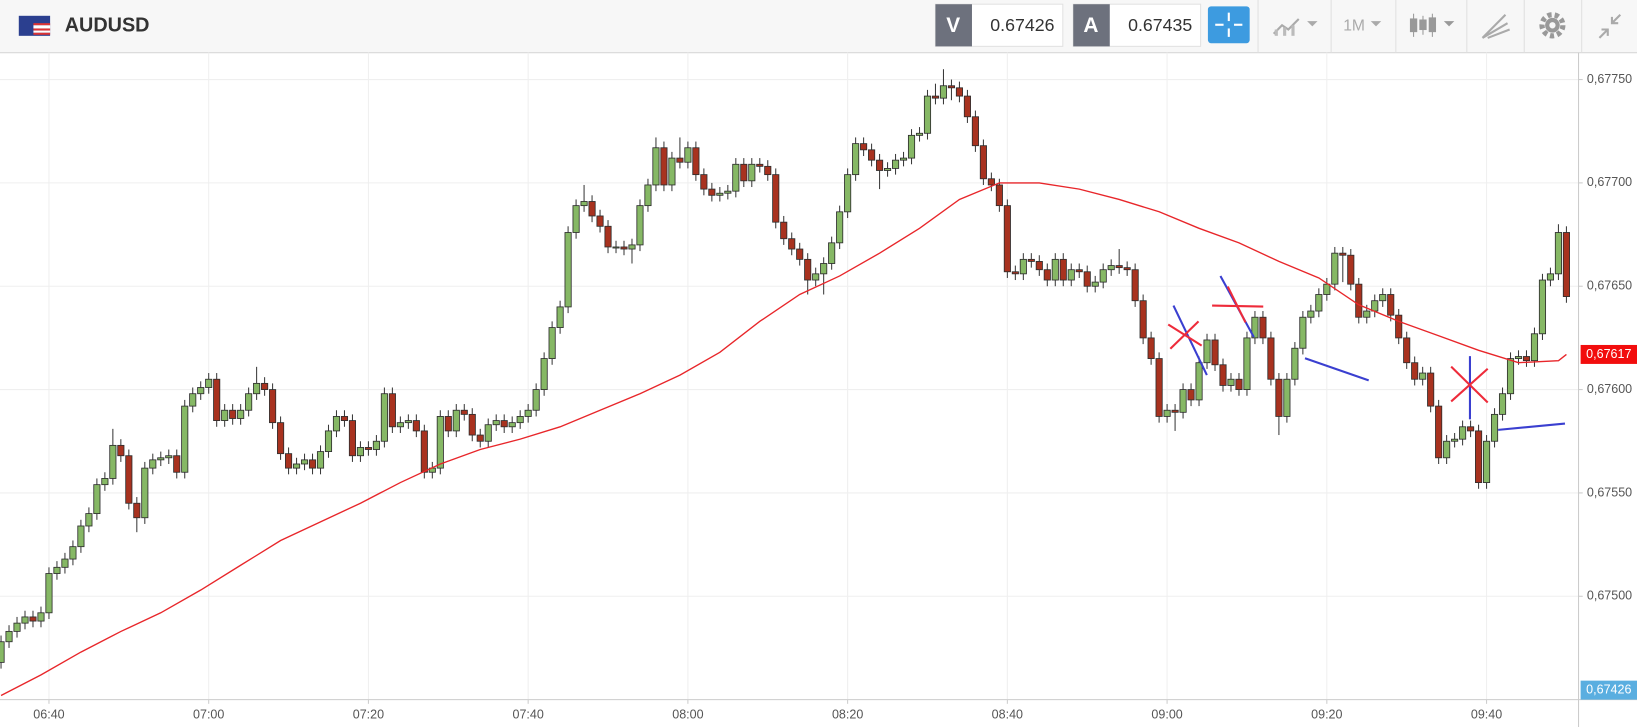 This screenshot has height=727, width=1637. What do you see at coordinates (1326, 715) in the screenshot?
I see `x-tick-label: 09:20` at bounding box center [1326, 715].